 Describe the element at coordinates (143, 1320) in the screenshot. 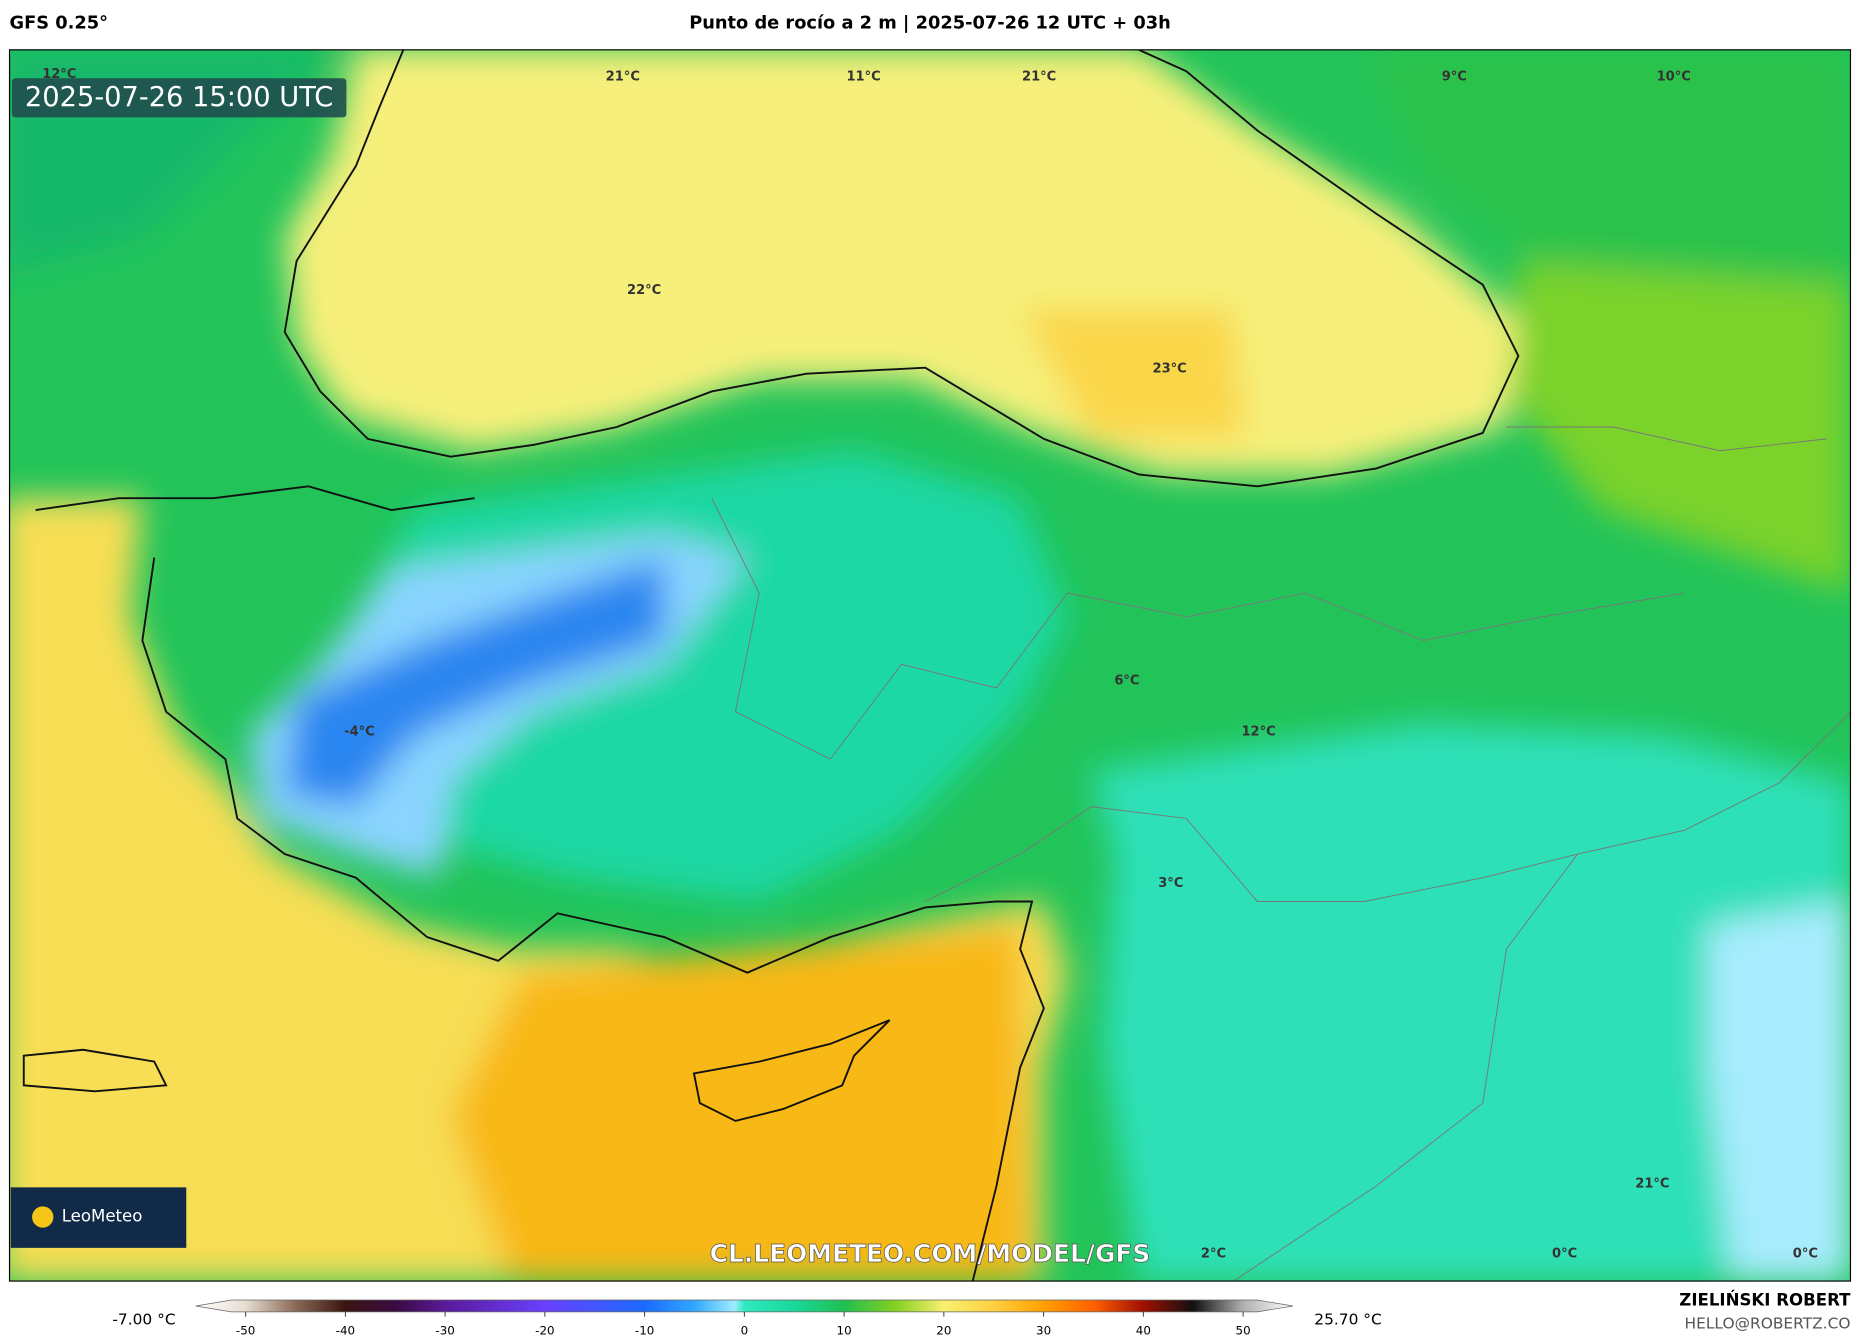

I see `colorbar-min: -7.00 °C` at that location.